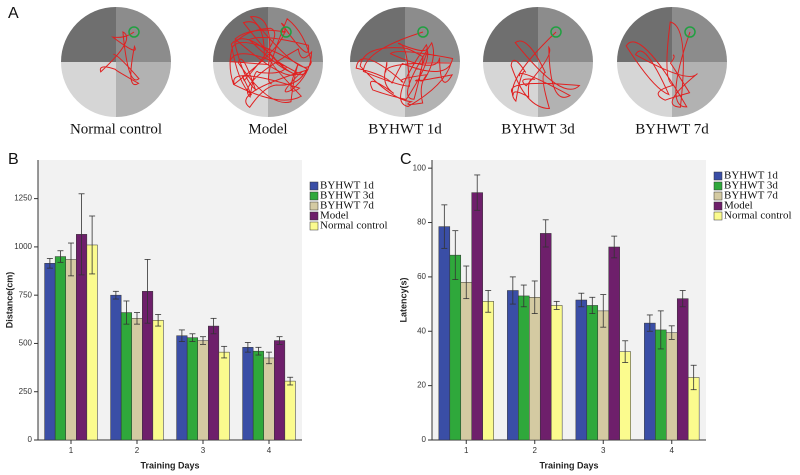 The height and width of the screenshot is (475, 800). Describe the element at coordinates (751, 186) in the screenshot. I see `legend-label: BYHWT 3d` at that location.